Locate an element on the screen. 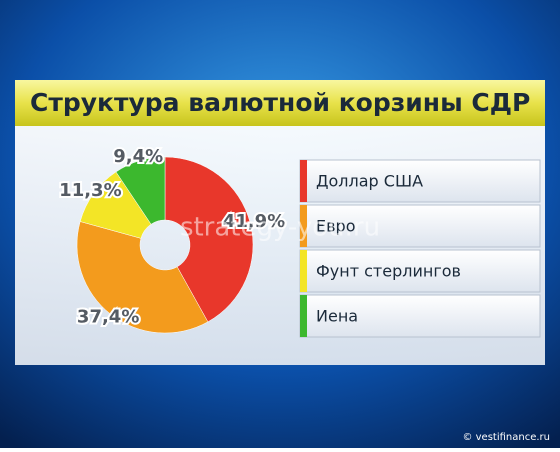  value-label: 11,3% is located at coordinates (90, 190).